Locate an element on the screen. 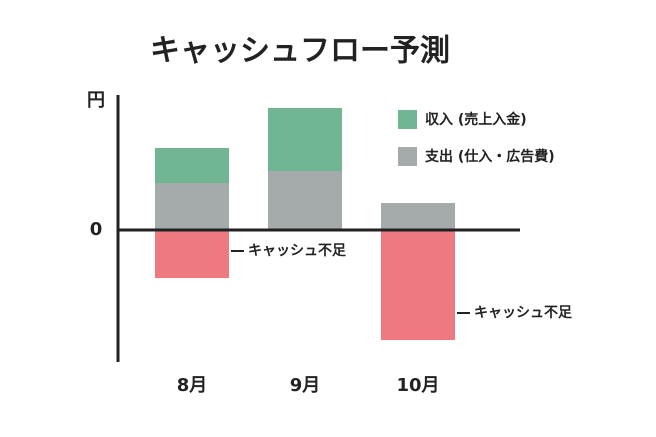  x-tick-label: 10月 is located at coordinates (417, 385).